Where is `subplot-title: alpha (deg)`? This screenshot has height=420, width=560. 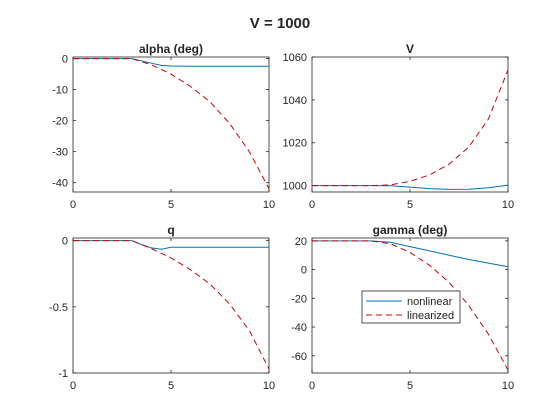 subplot-title: alpha (deg) is located at coordinates (171, 49).